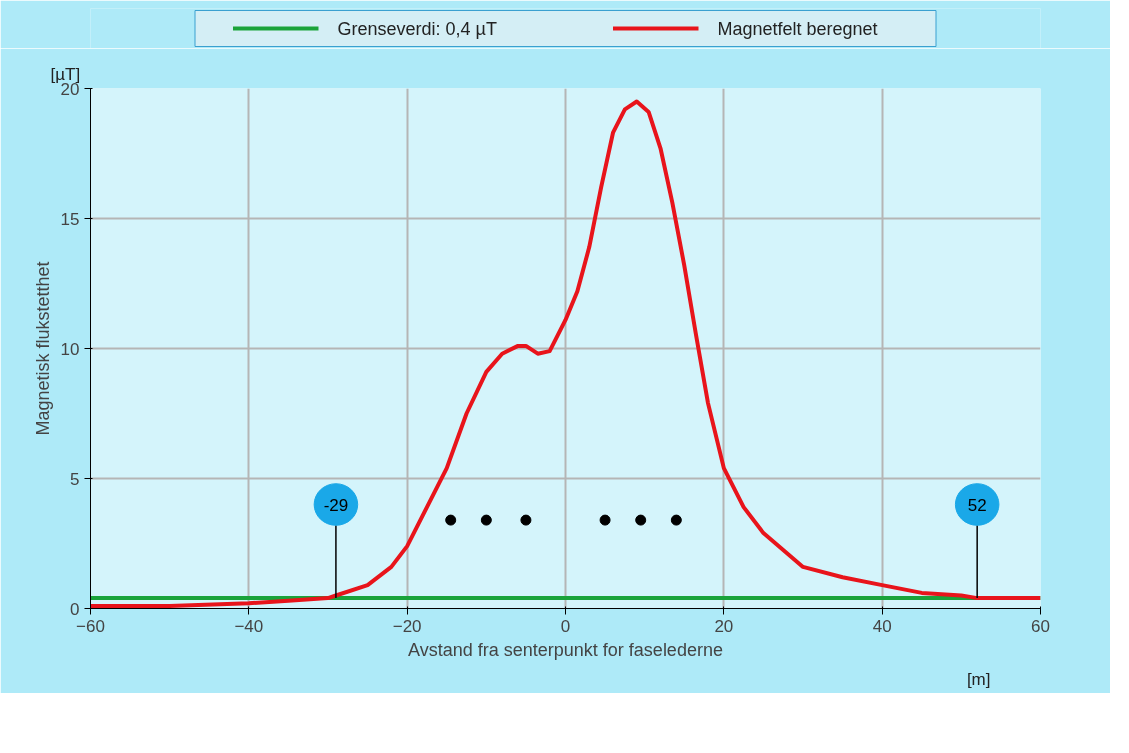 This screenshot has width=1129, height=753. What do you see at coordinates (565, 626) in the screenshot?
I see `x-tick-label: 0` at bounding box center [565, 626].